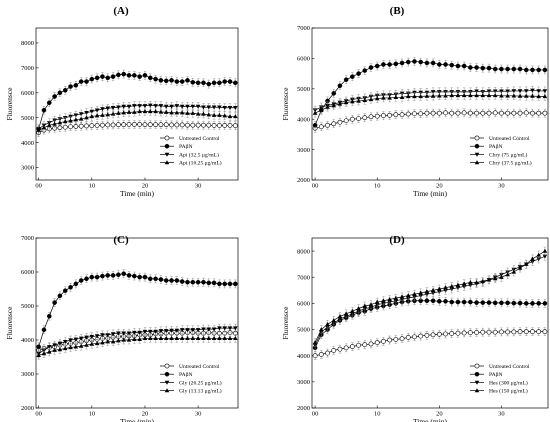 This screenshot has height=422, width=550. Describe the element at coordinates (198, 414) in the screenshot. I see `x-tick-label: 30` at that location.